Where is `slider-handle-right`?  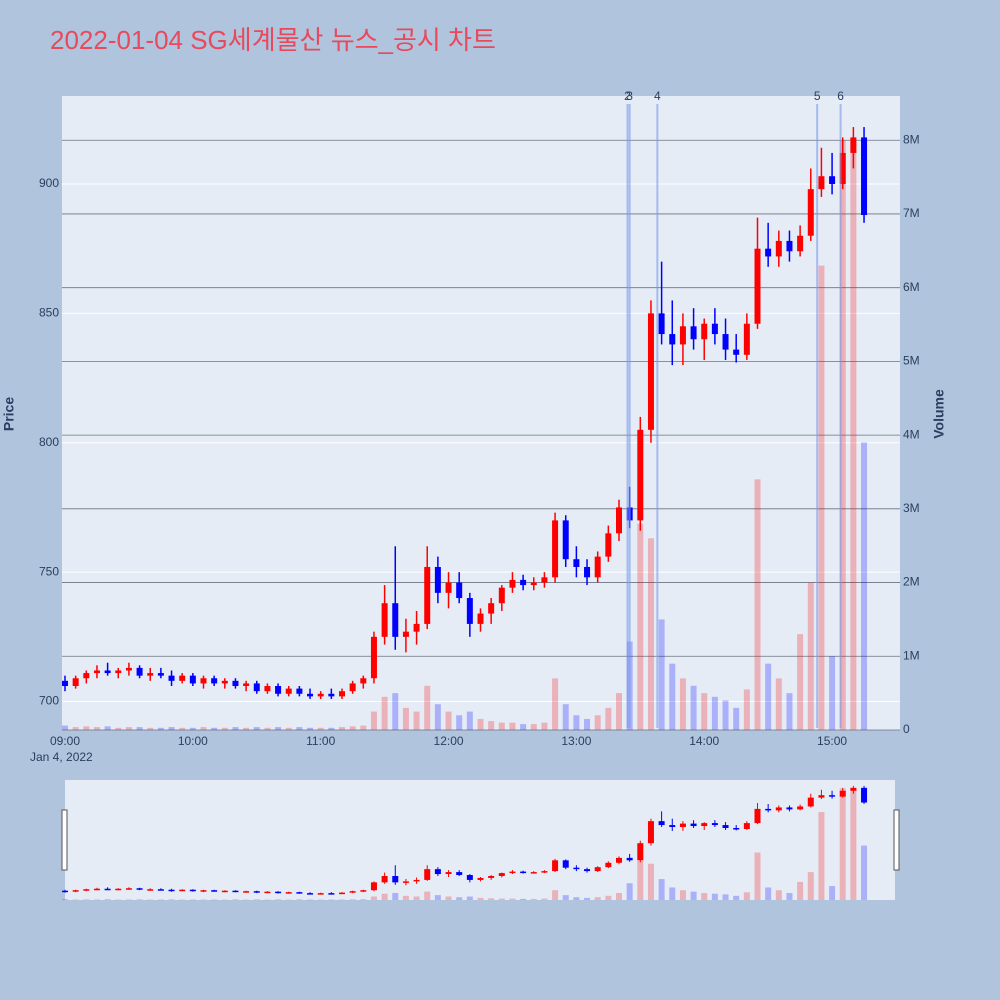
slider-handle-right is located at coordinates (896, 840).